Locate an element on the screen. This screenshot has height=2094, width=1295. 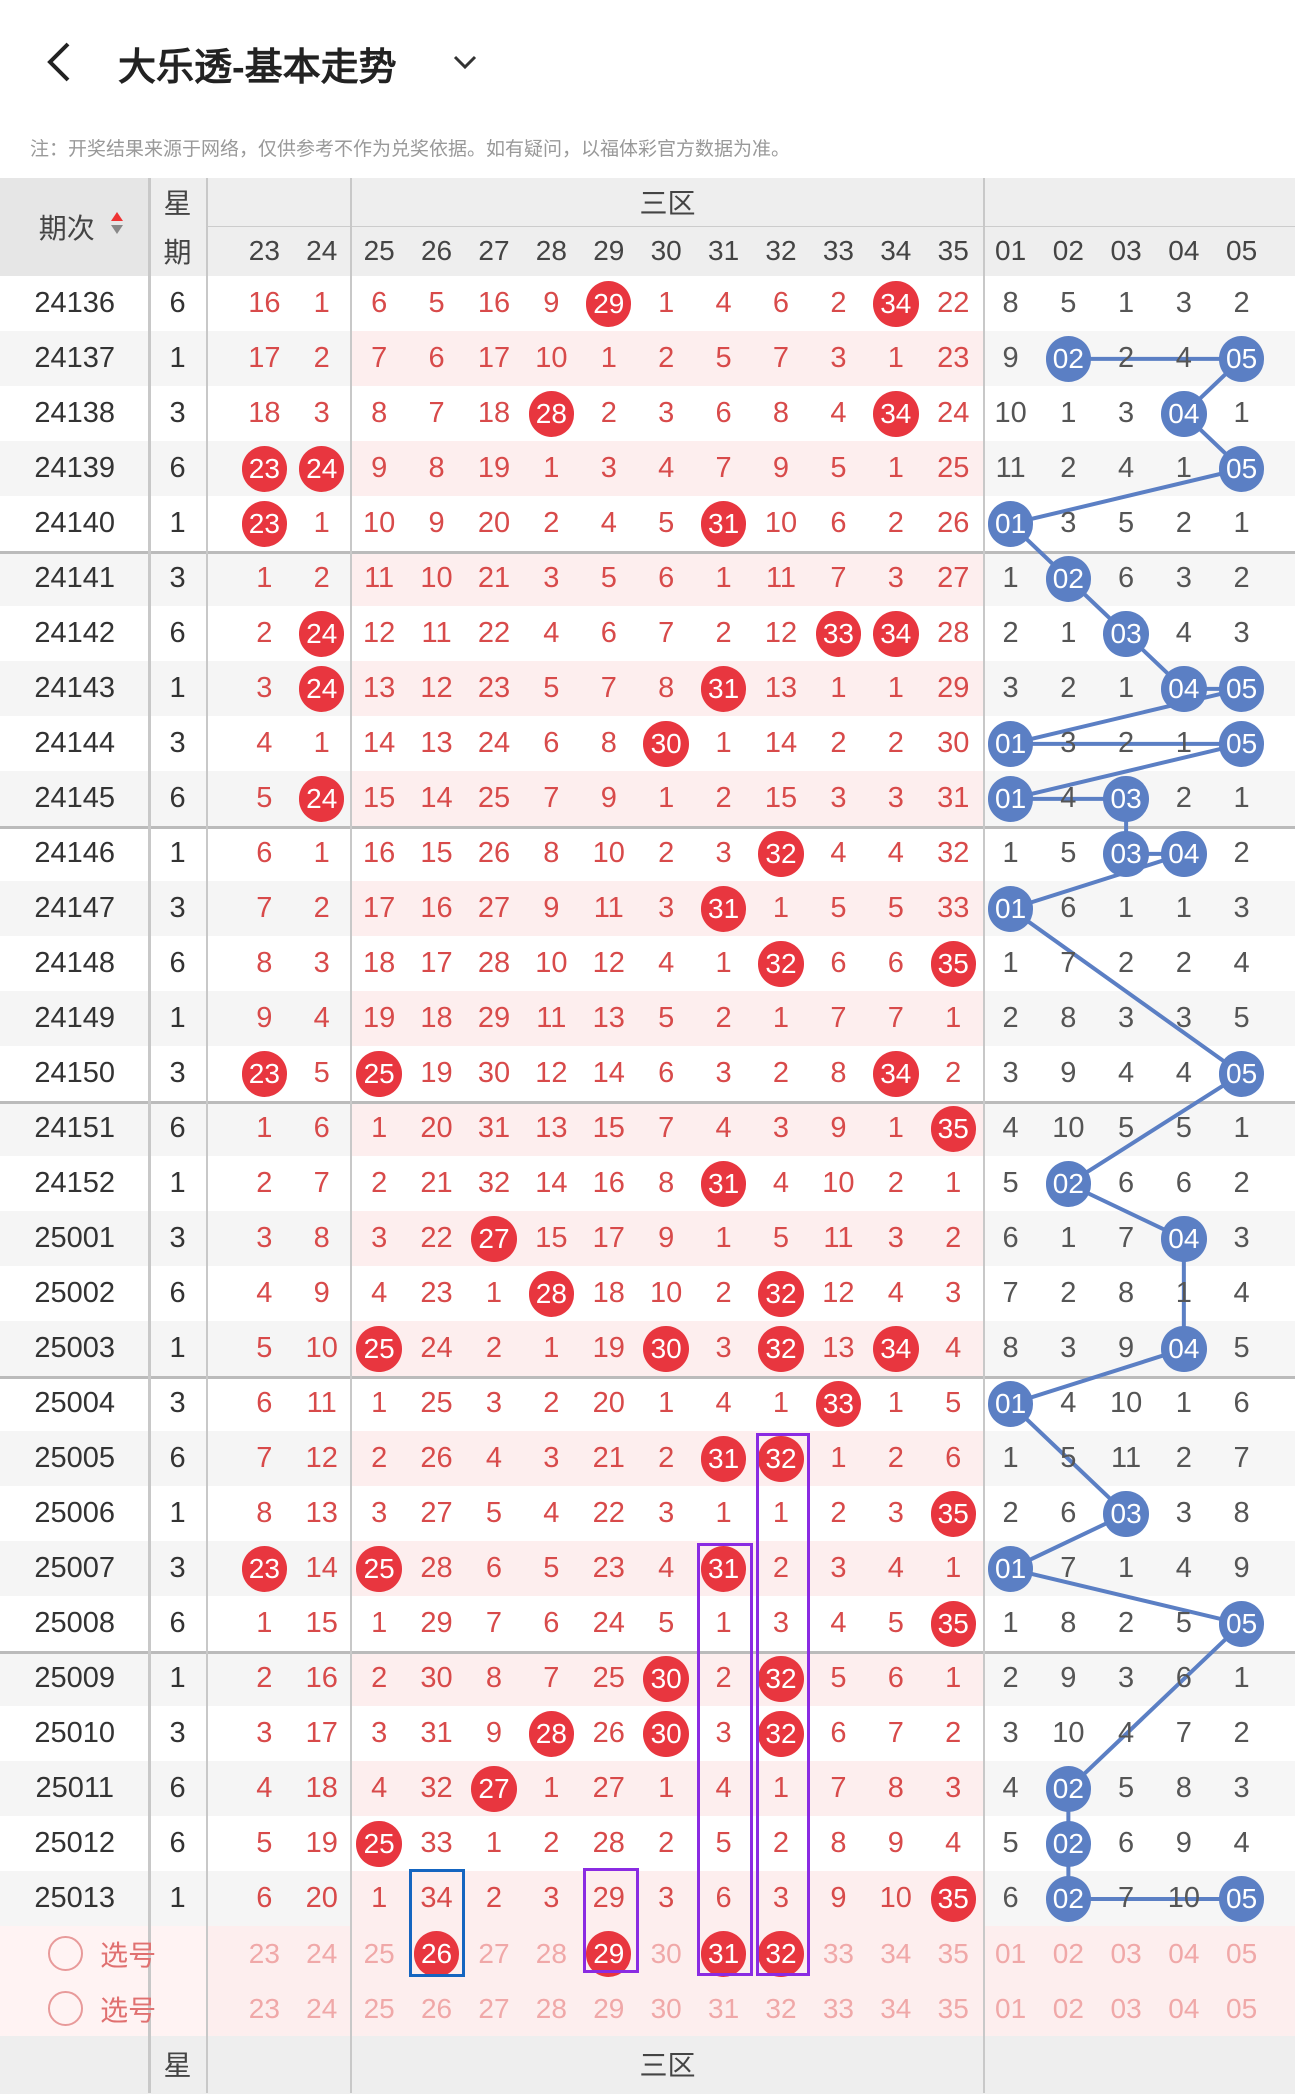
zone-header: 三区 is located at coordinates (667, 203).